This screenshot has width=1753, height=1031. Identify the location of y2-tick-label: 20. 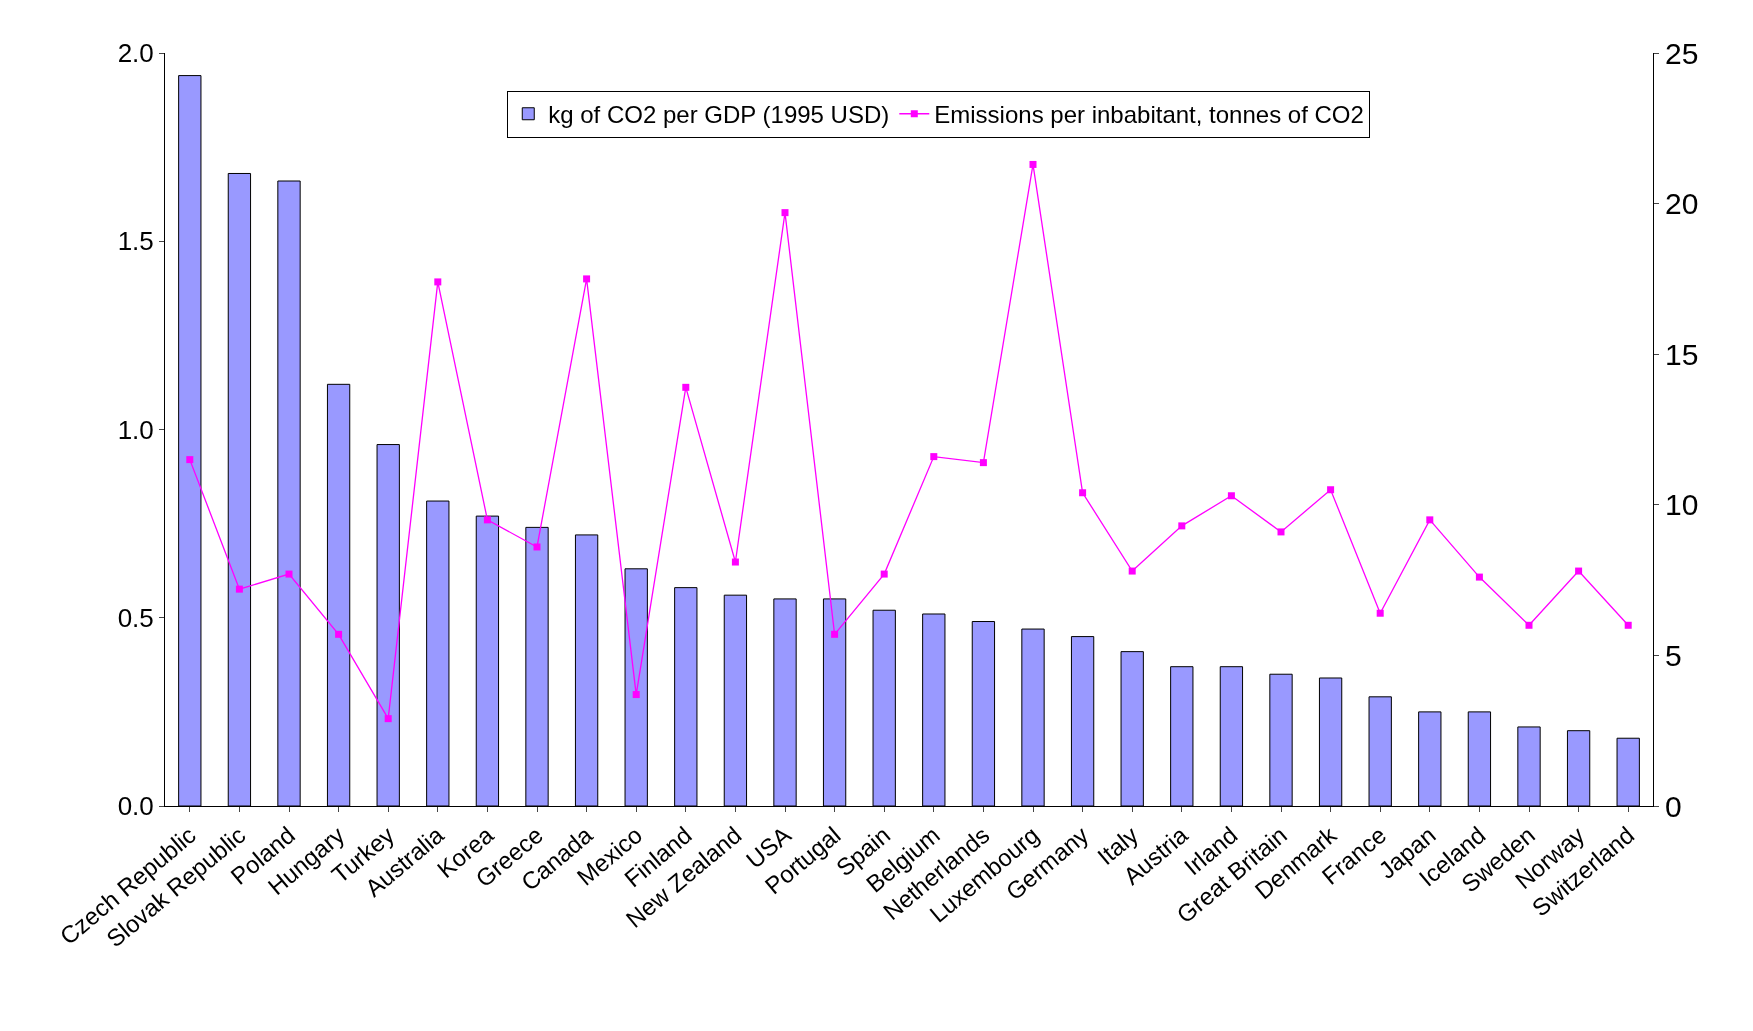
(1682, 204).